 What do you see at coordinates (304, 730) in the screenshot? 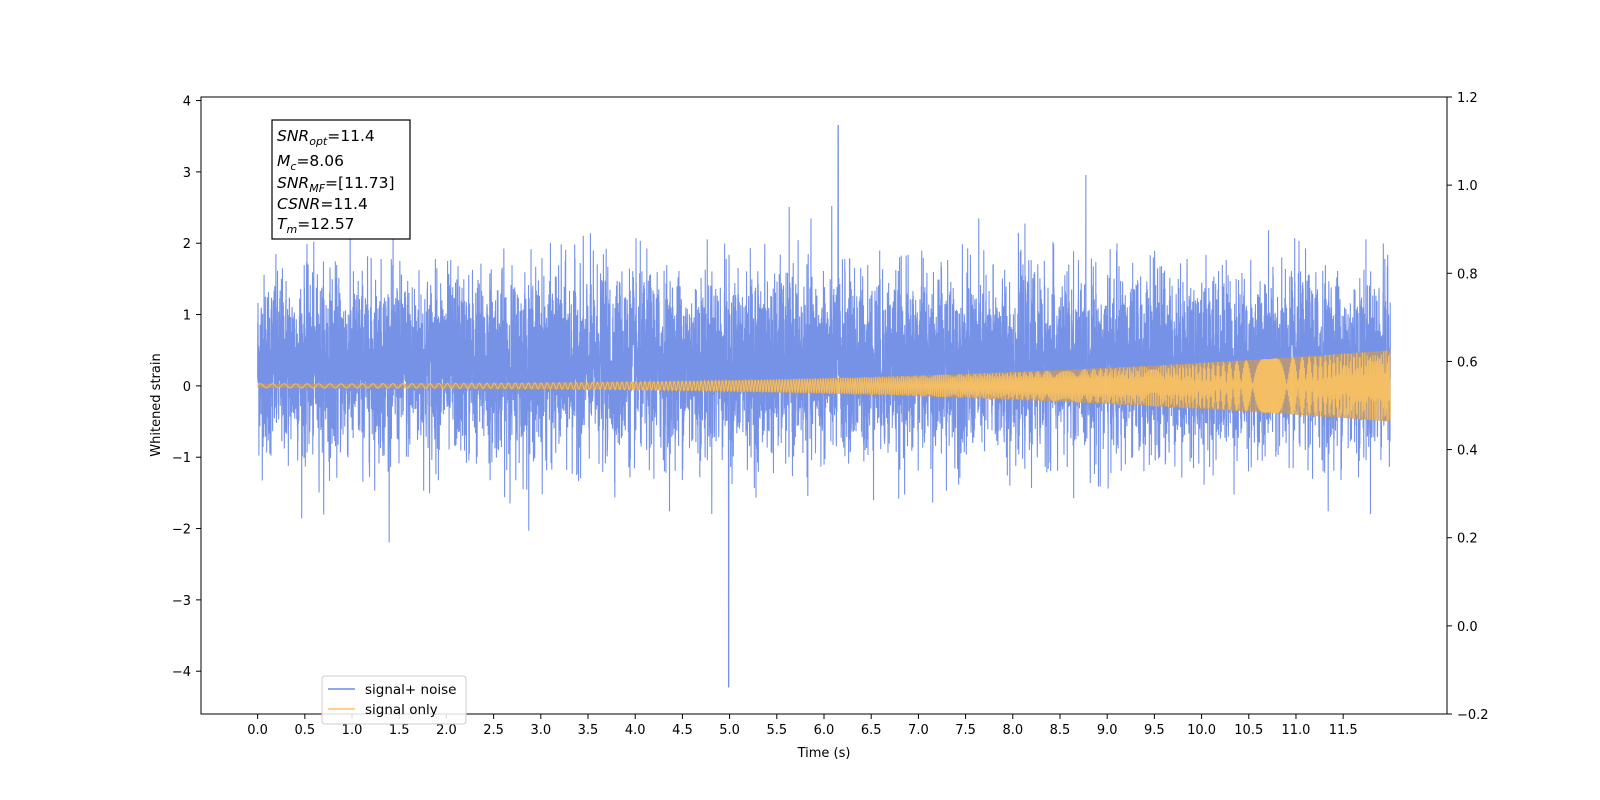
I see `x-tick-label: 0.5` at bounding box center [304, 730].